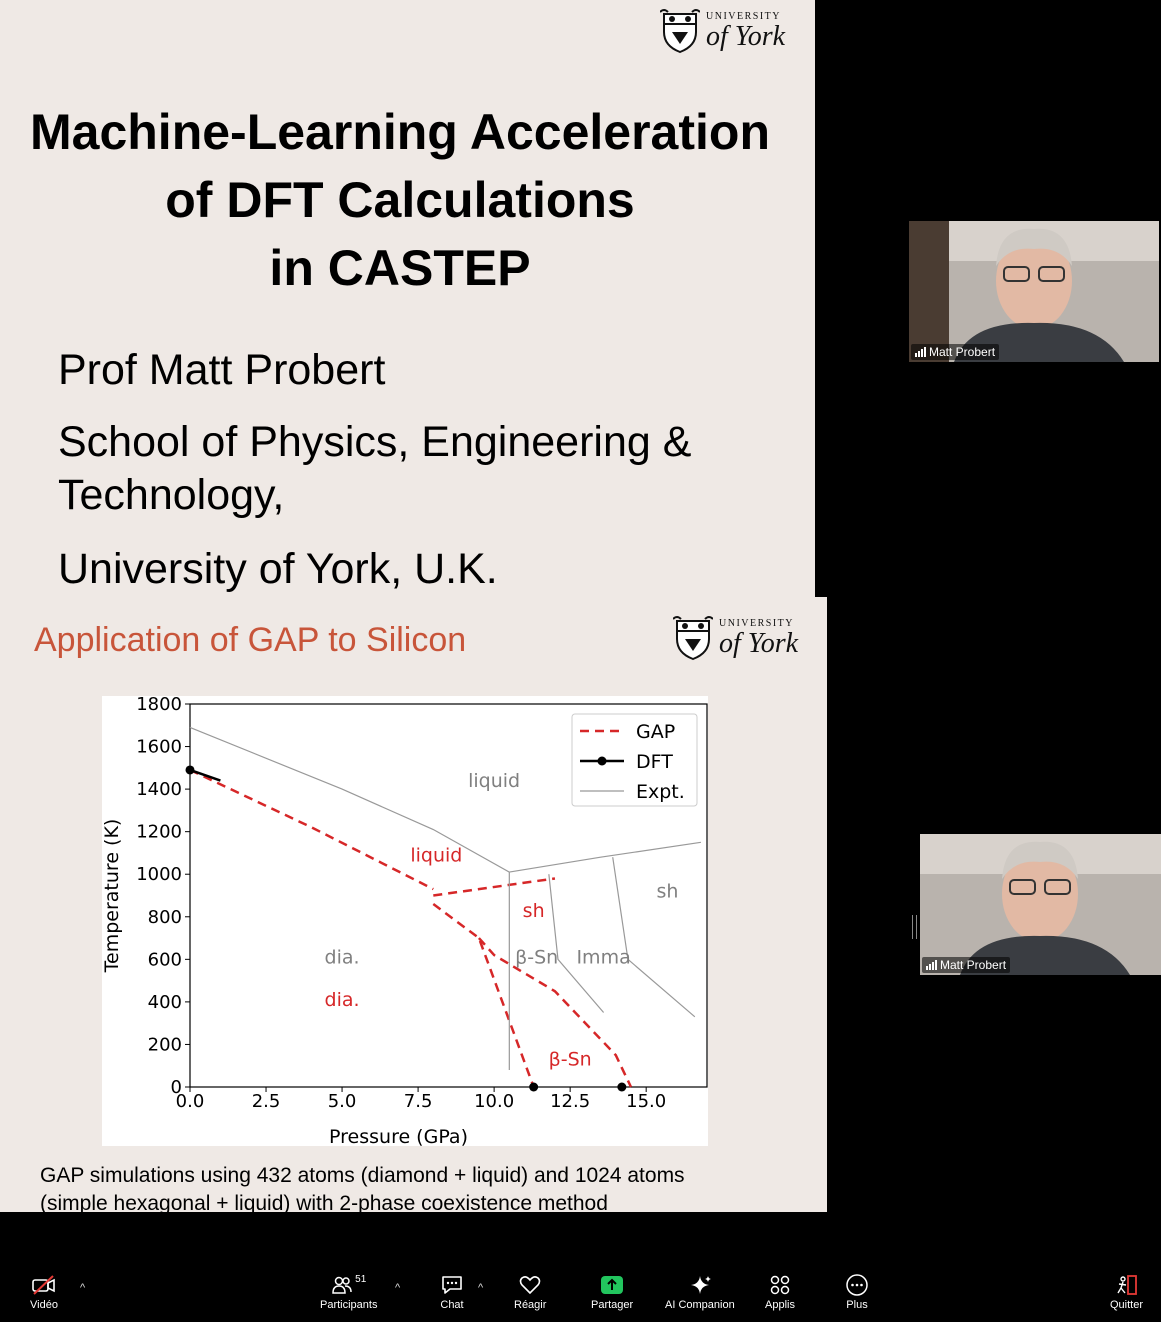 This screenshot has height=1322, width=1161. What do you see at coordinates (700, 1292) in the screenshot?
I see `ai-companion-button: AI Companion` at bounding box center [700, 1292].